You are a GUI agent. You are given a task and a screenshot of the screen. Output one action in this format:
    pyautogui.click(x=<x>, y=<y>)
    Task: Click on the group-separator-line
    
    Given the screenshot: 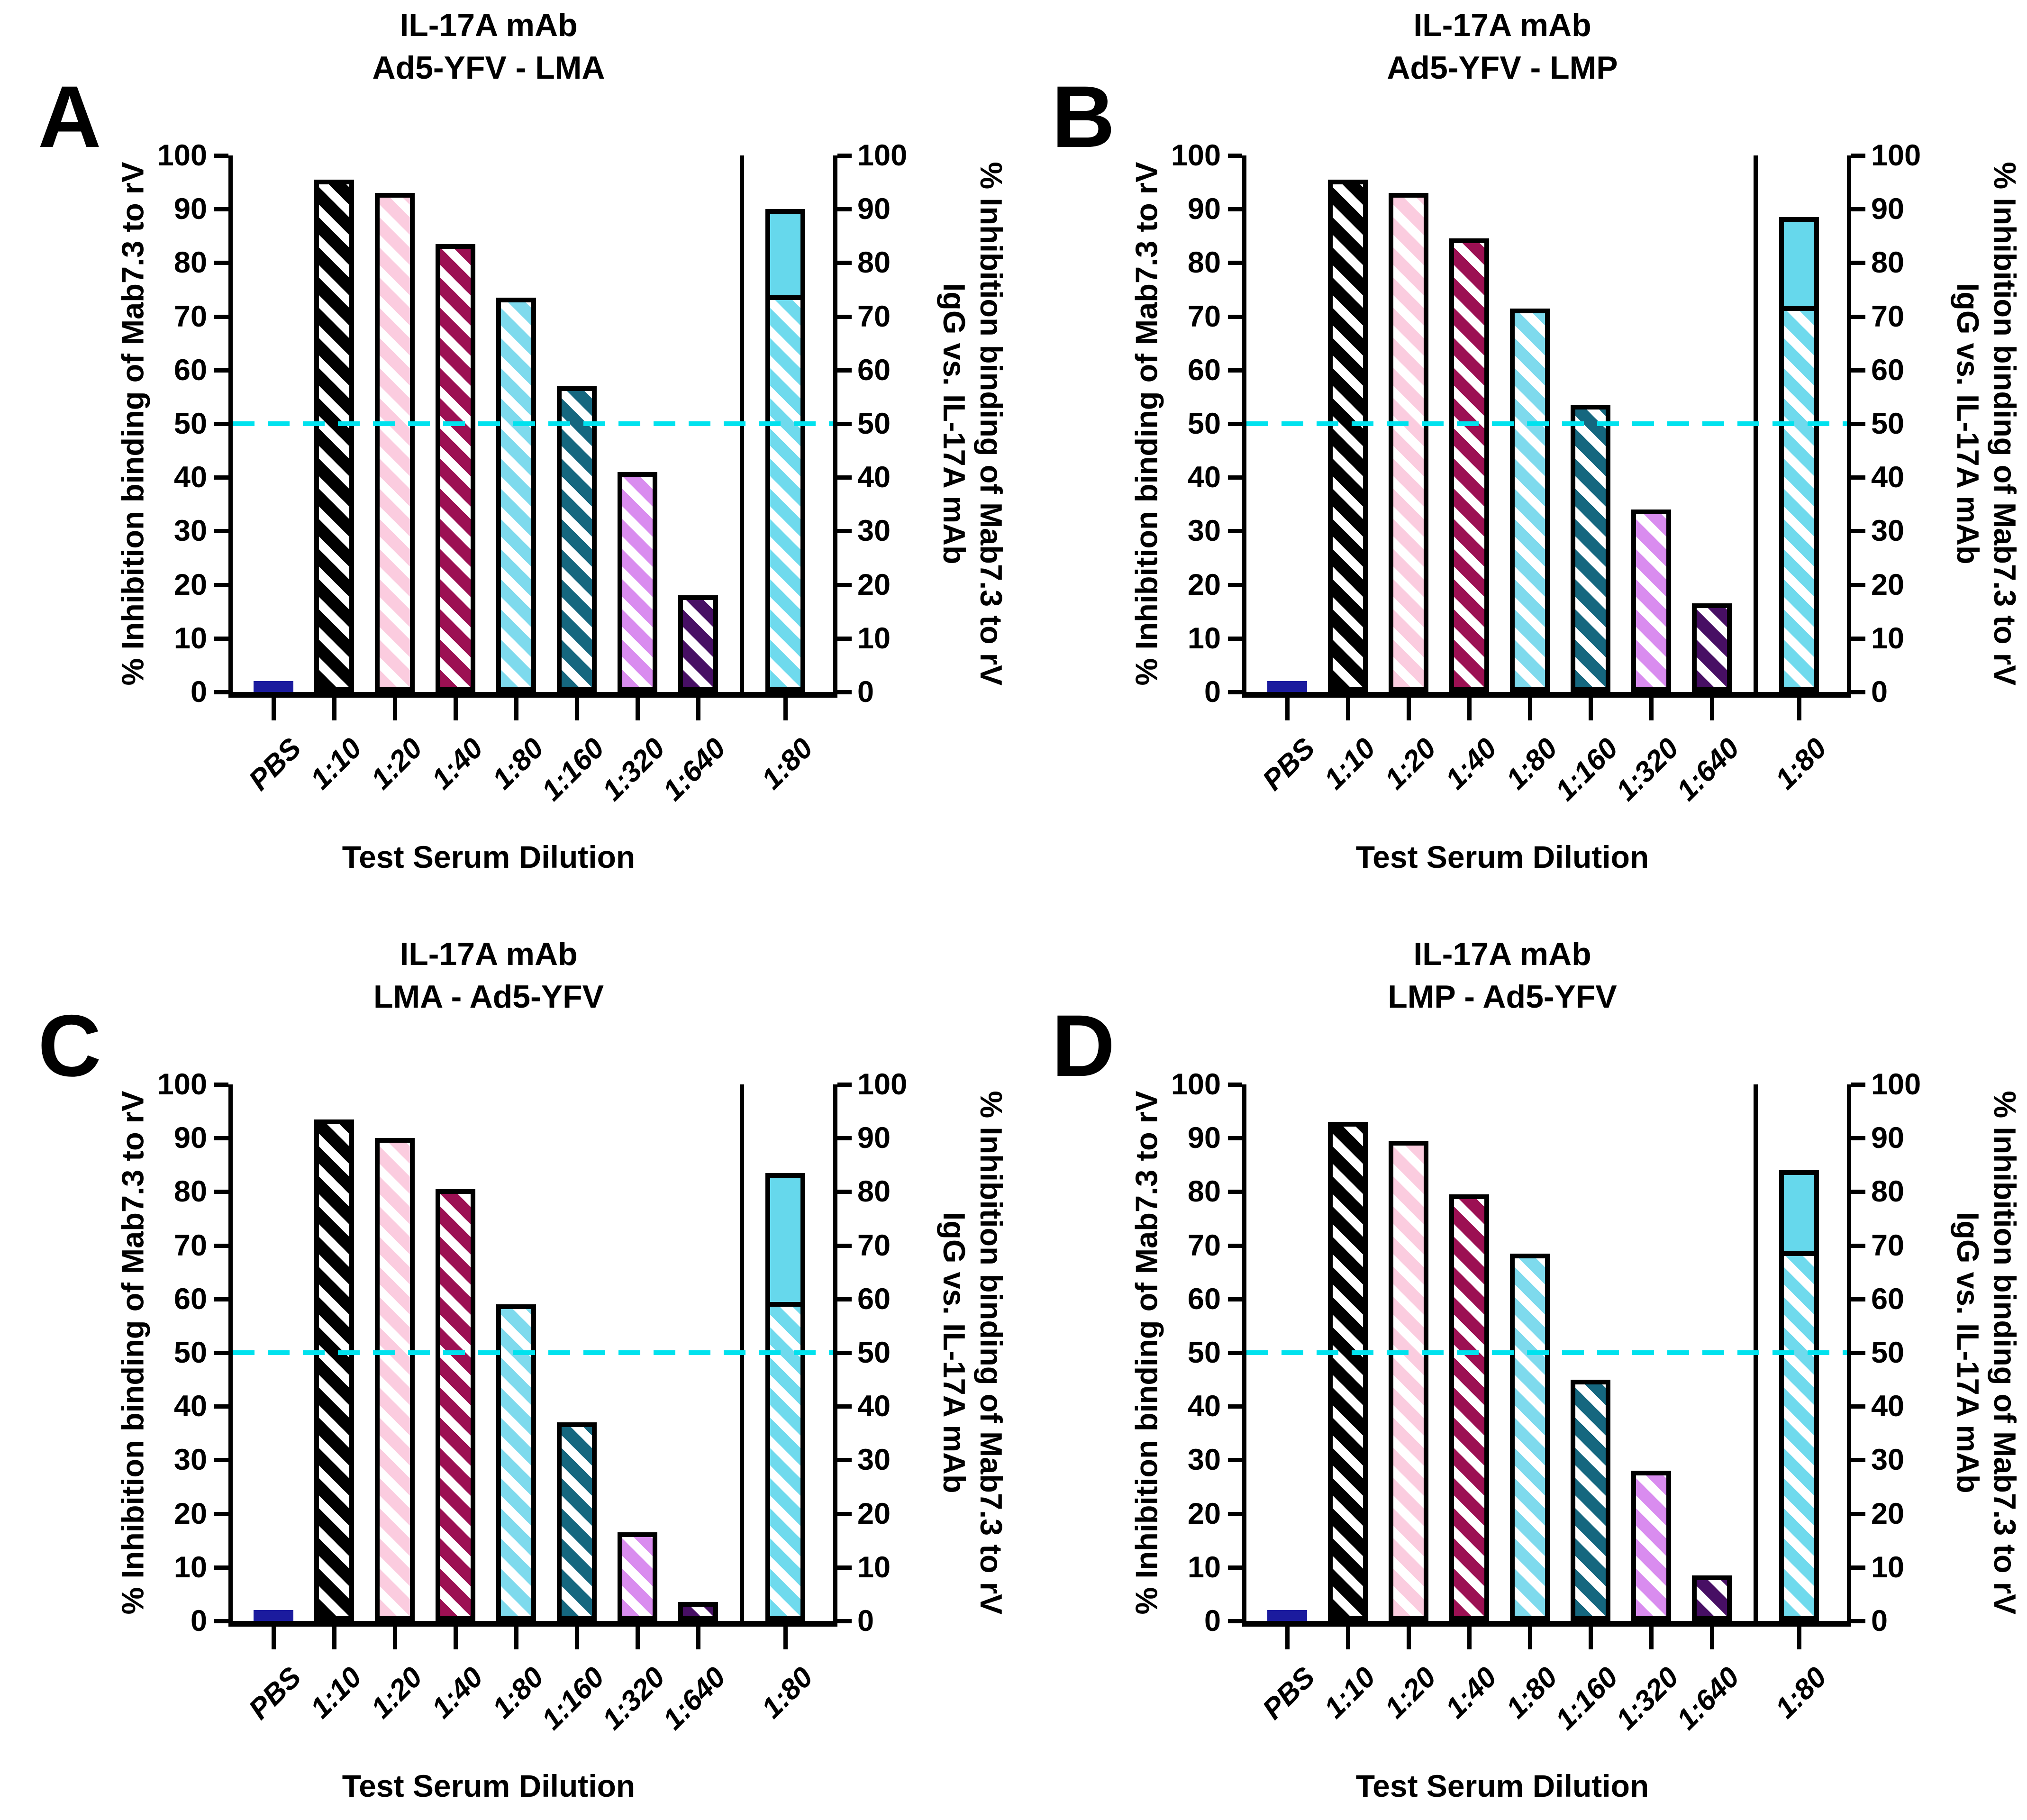 What is the action you would take?
    pyautogui.click(x=742, y=1355)
    